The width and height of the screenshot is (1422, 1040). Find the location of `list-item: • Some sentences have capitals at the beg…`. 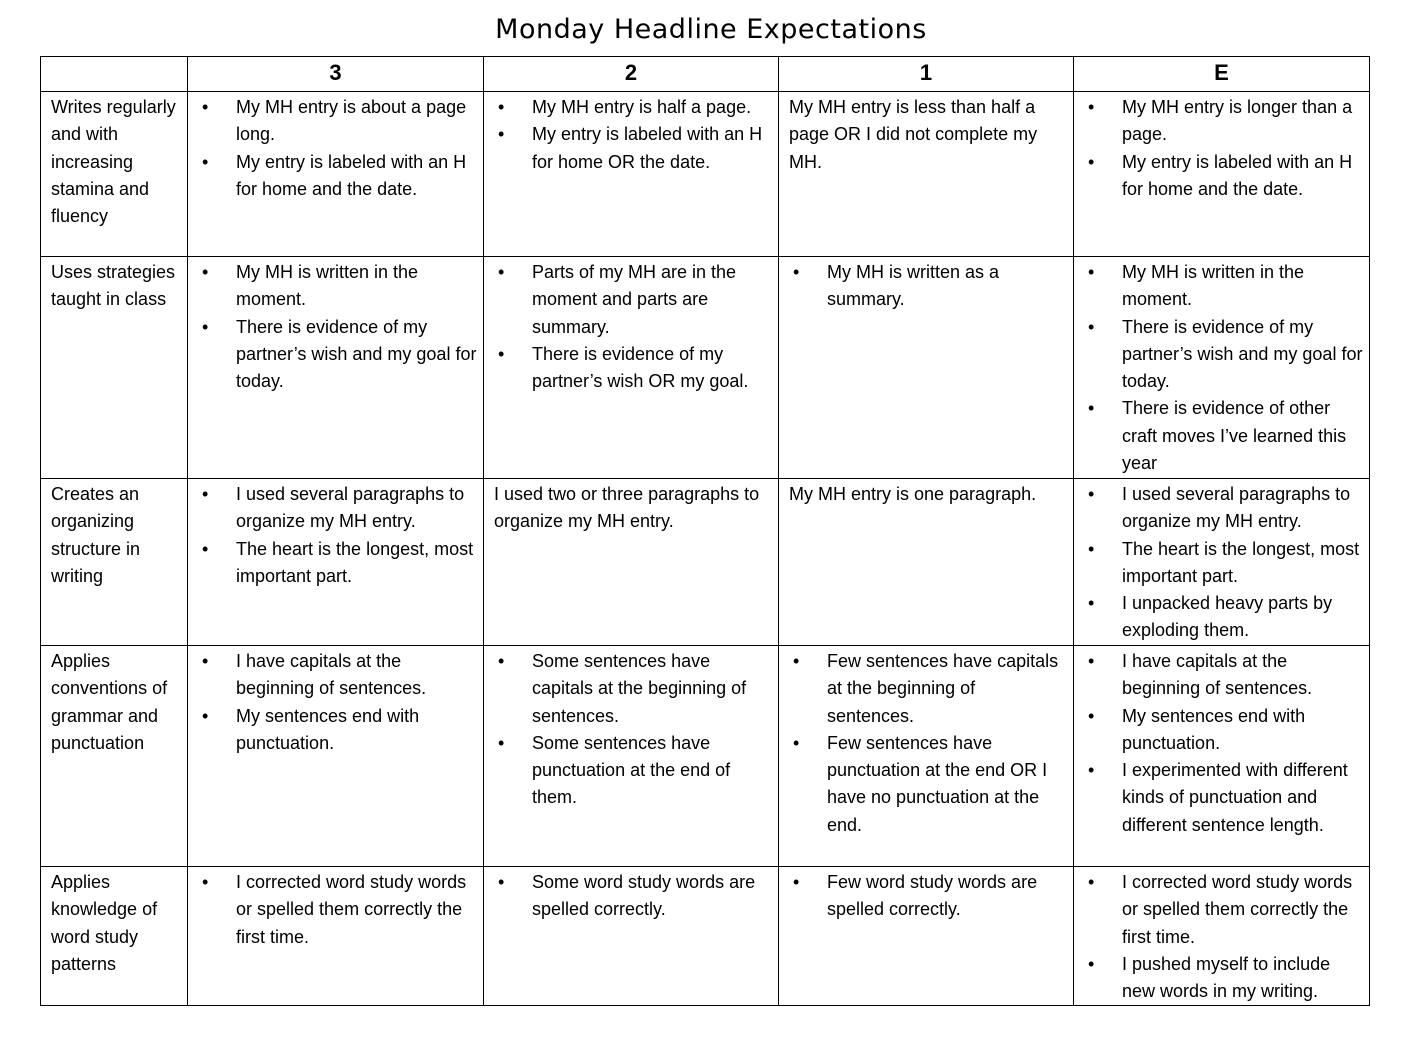

list-item: • Some sentences have capitals at the beg… is located at coordinates (633, 689).